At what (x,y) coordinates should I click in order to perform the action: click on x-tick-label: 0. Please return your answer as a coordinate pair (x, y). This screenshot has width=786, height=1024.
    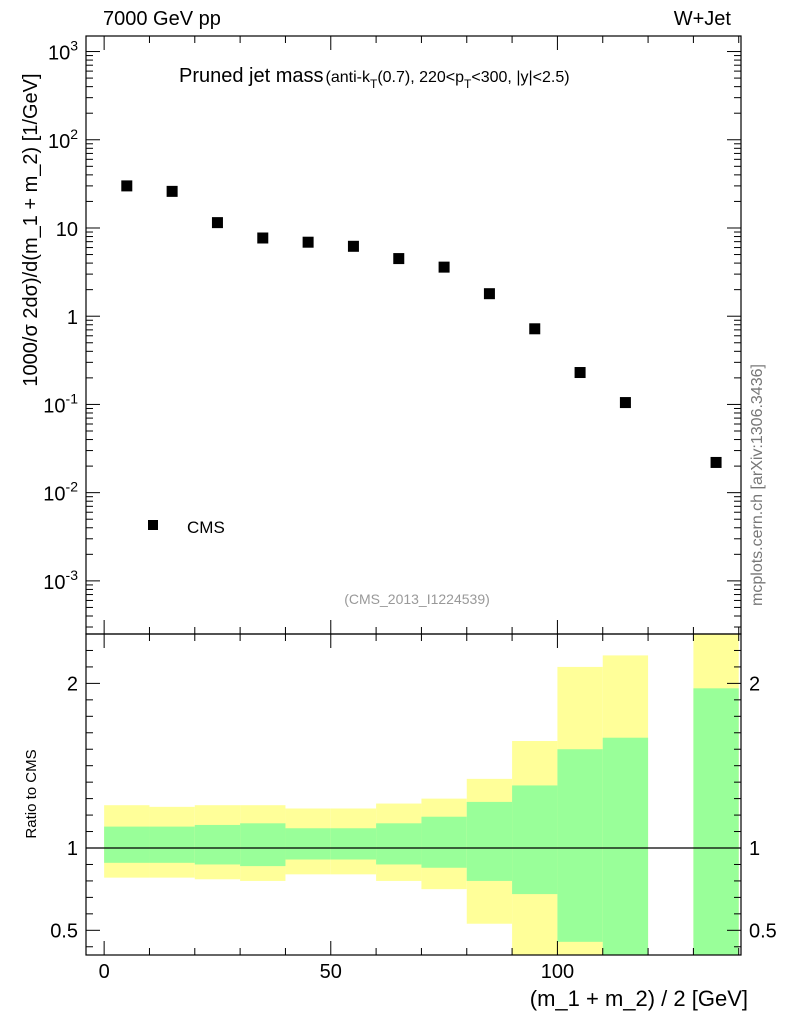
    Looking at the image, I should click on (104, 972).